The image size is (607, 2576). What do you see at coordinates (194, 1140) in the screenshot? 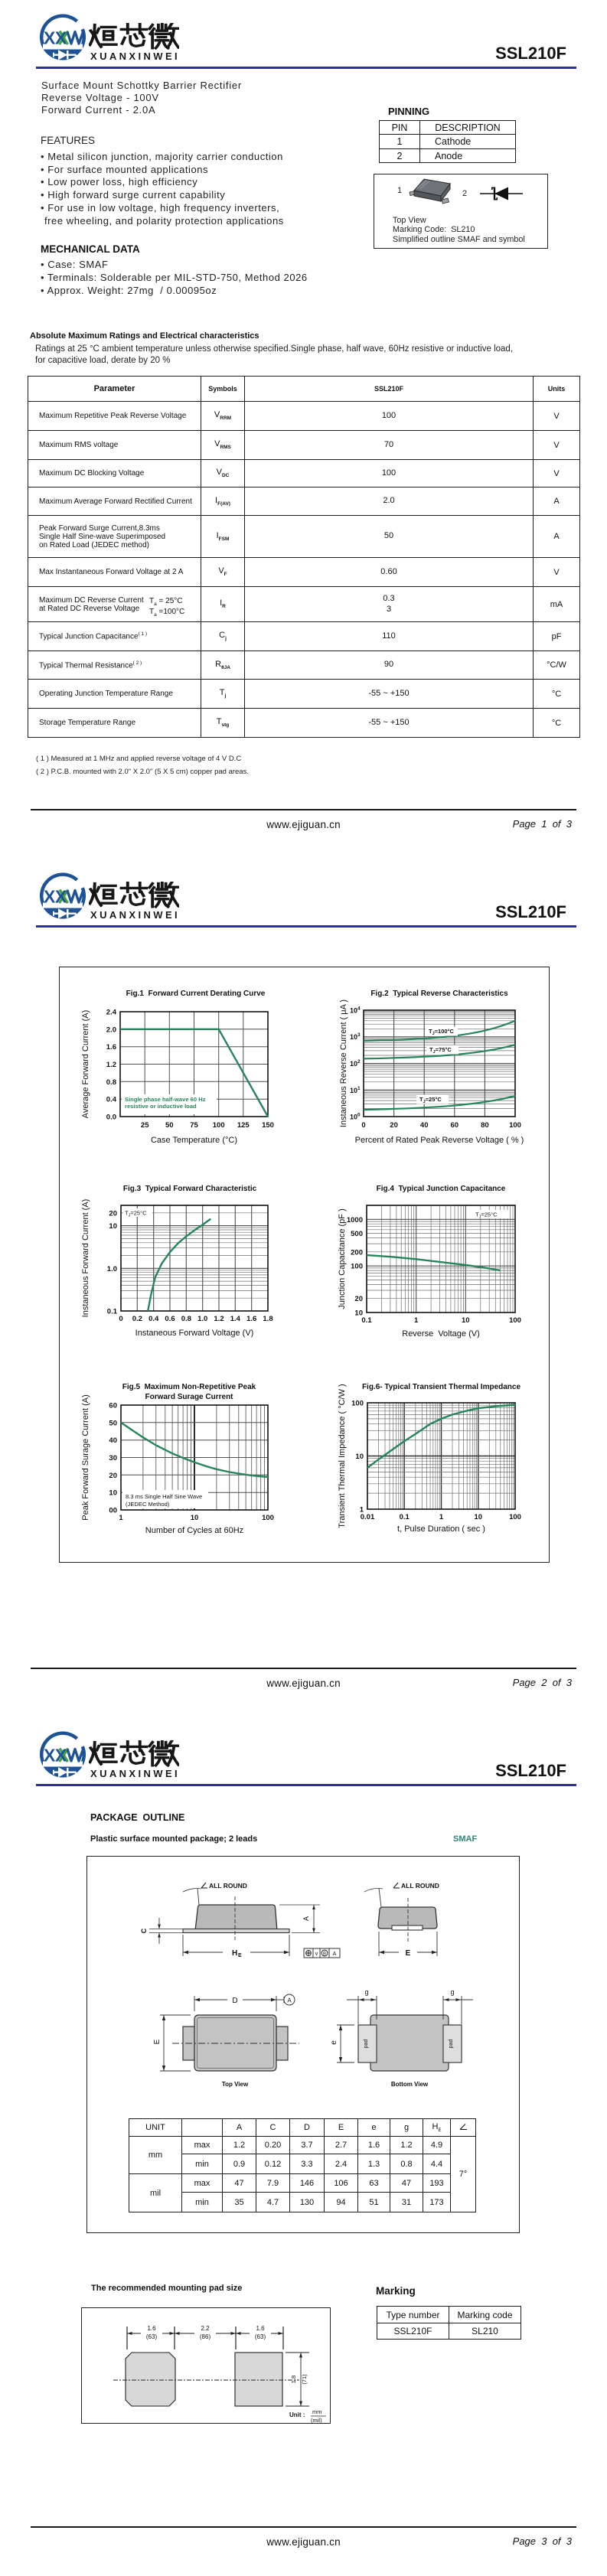
I see `svg-text: Case Temperature (°C)` at bounding box center [194, 1140].